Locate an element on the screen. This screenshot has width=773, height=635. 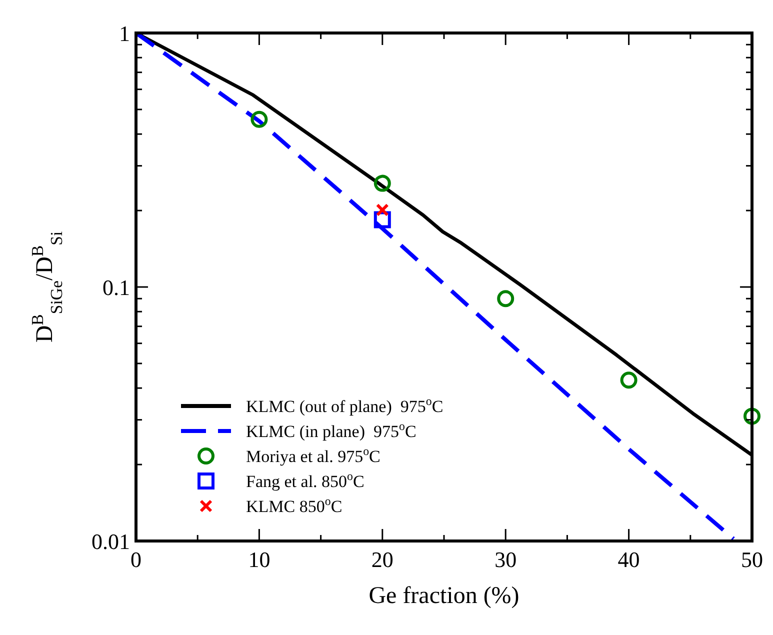
x-tick-label: 50 is located at coordinates (752, 559).